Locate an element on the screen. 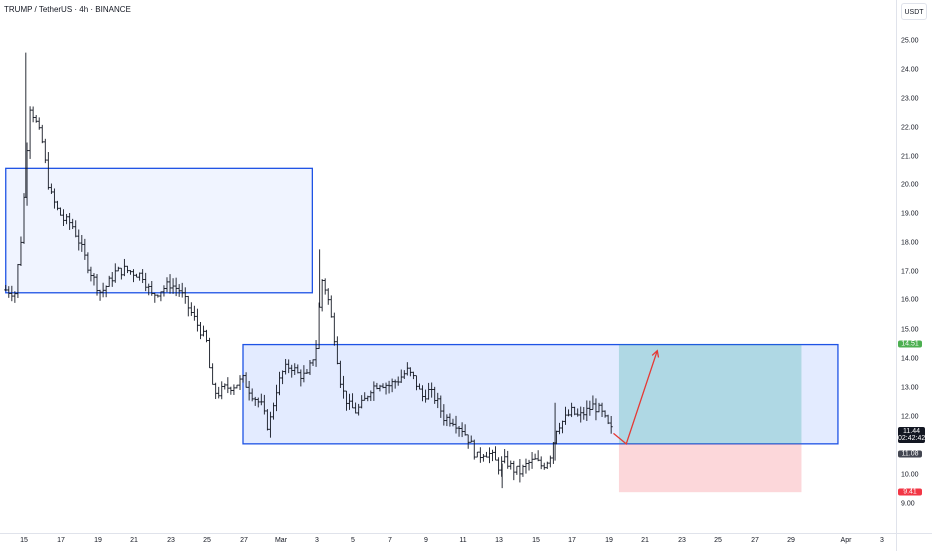 Image resolution: width=932 pixels, height=551 pixels. current-price: 11.44 is located at coordinates (911, 431).